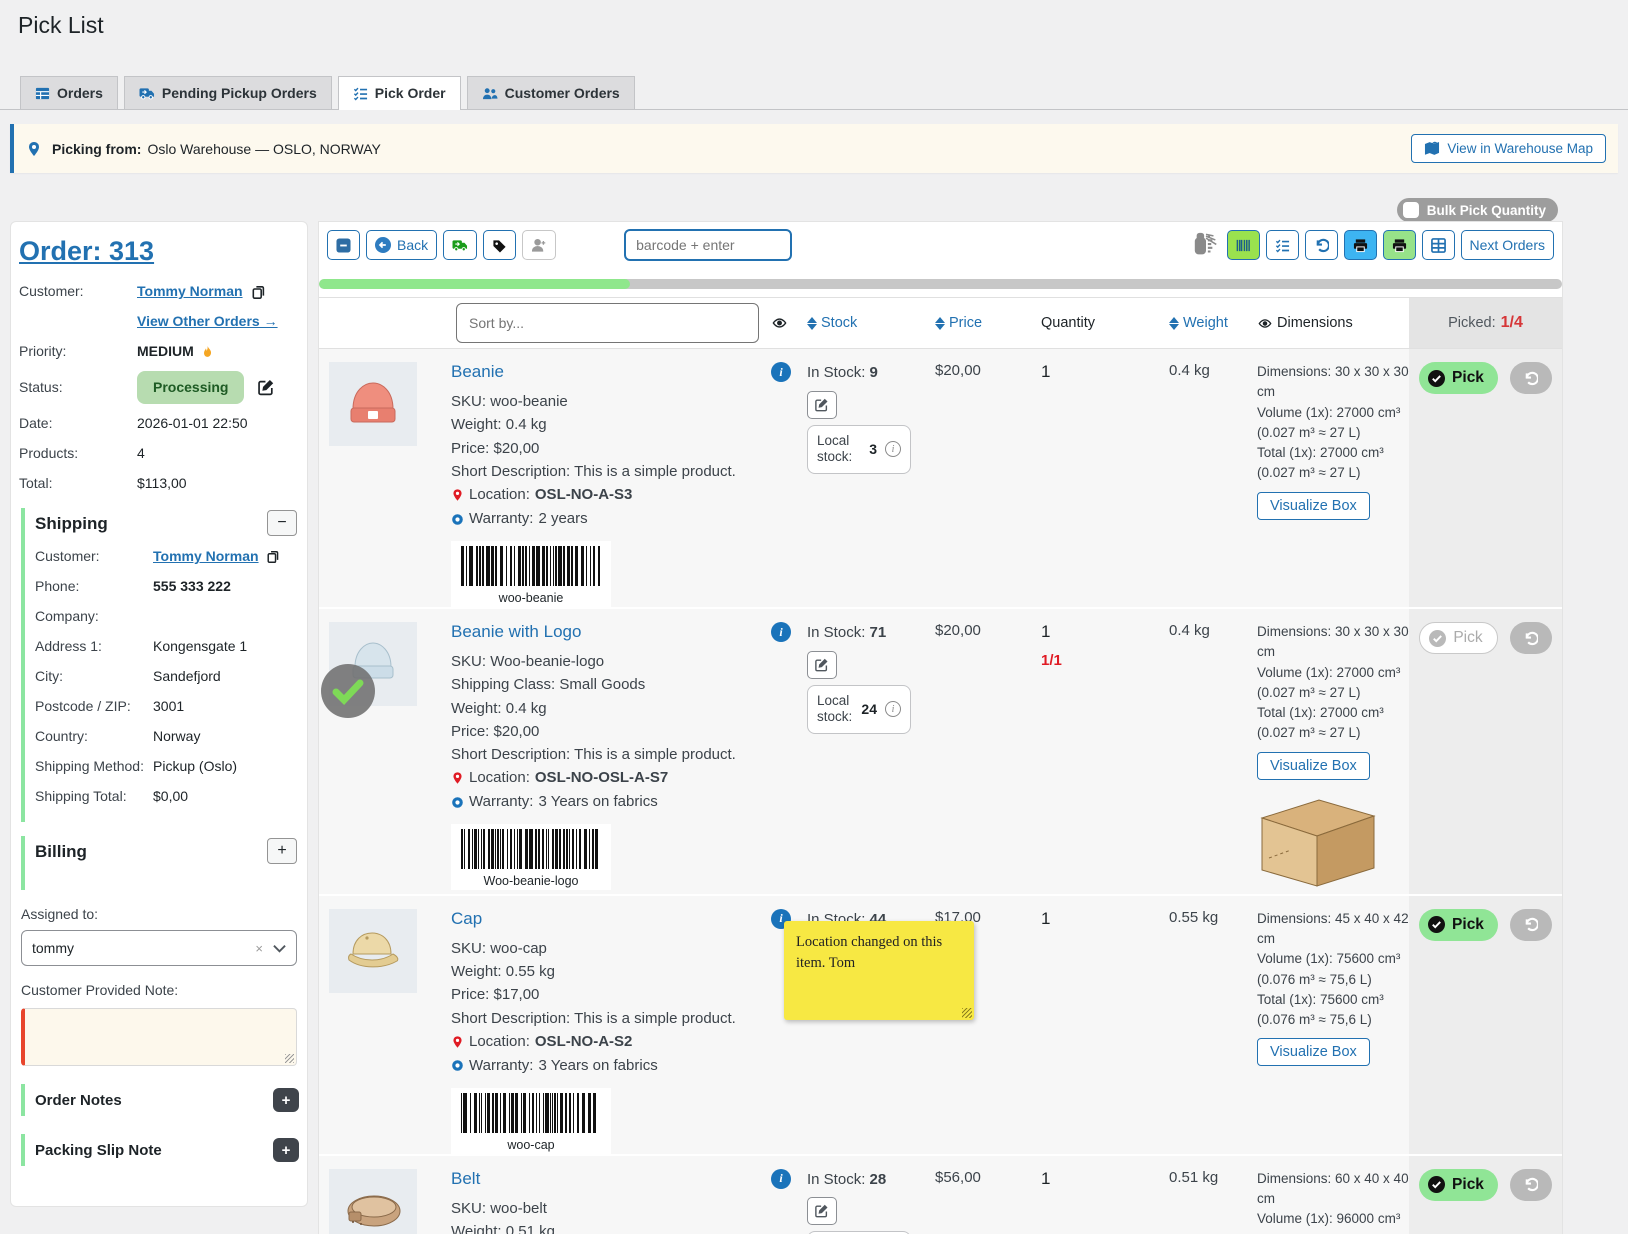 This screenshot has width=1628, height=1234. What do you see at coordinates (141, 453) in the screenshot?
I see `products-count: 4` at bounding box center [141, 453].